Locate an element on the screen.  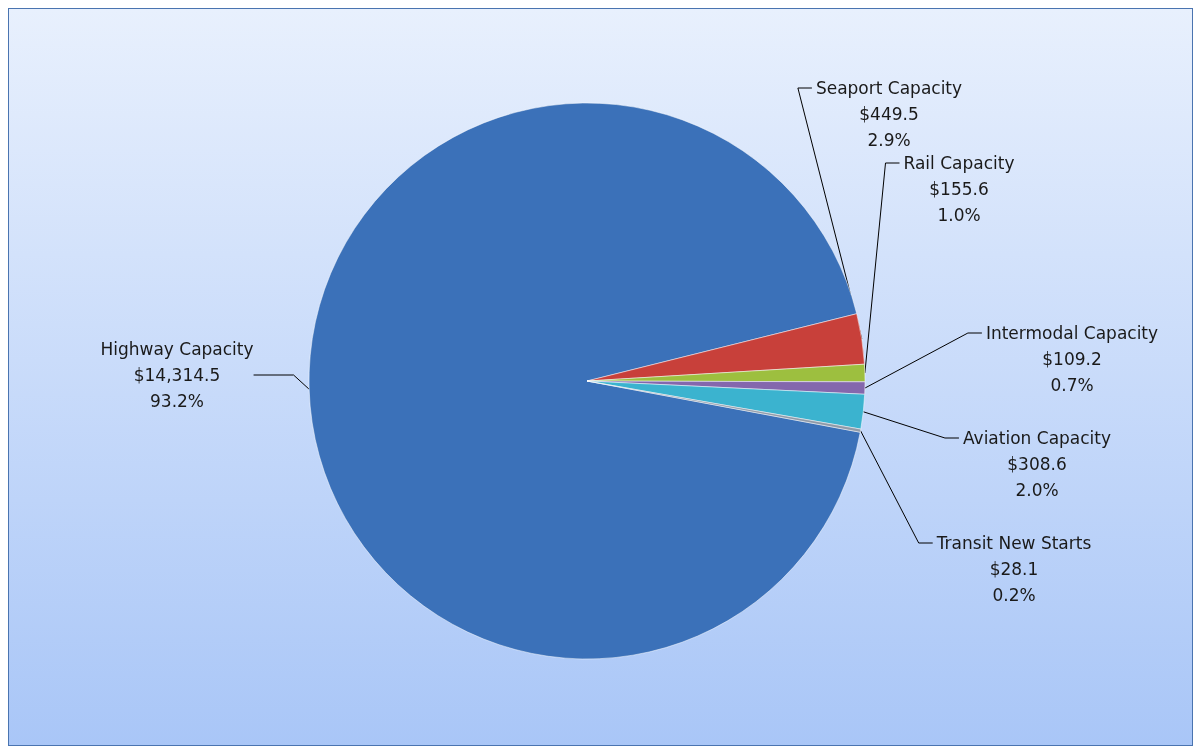
data-label: $449.5 2.9% is located at coordinates (889, 127).